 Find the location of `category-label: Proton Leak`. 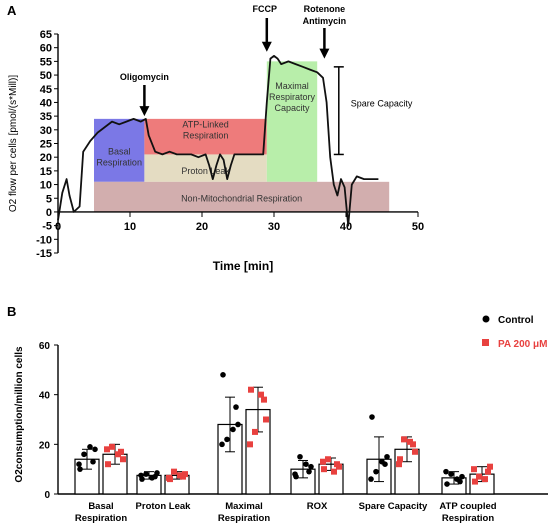

category-label: Proton Leak is located at coordinates (164, 506).